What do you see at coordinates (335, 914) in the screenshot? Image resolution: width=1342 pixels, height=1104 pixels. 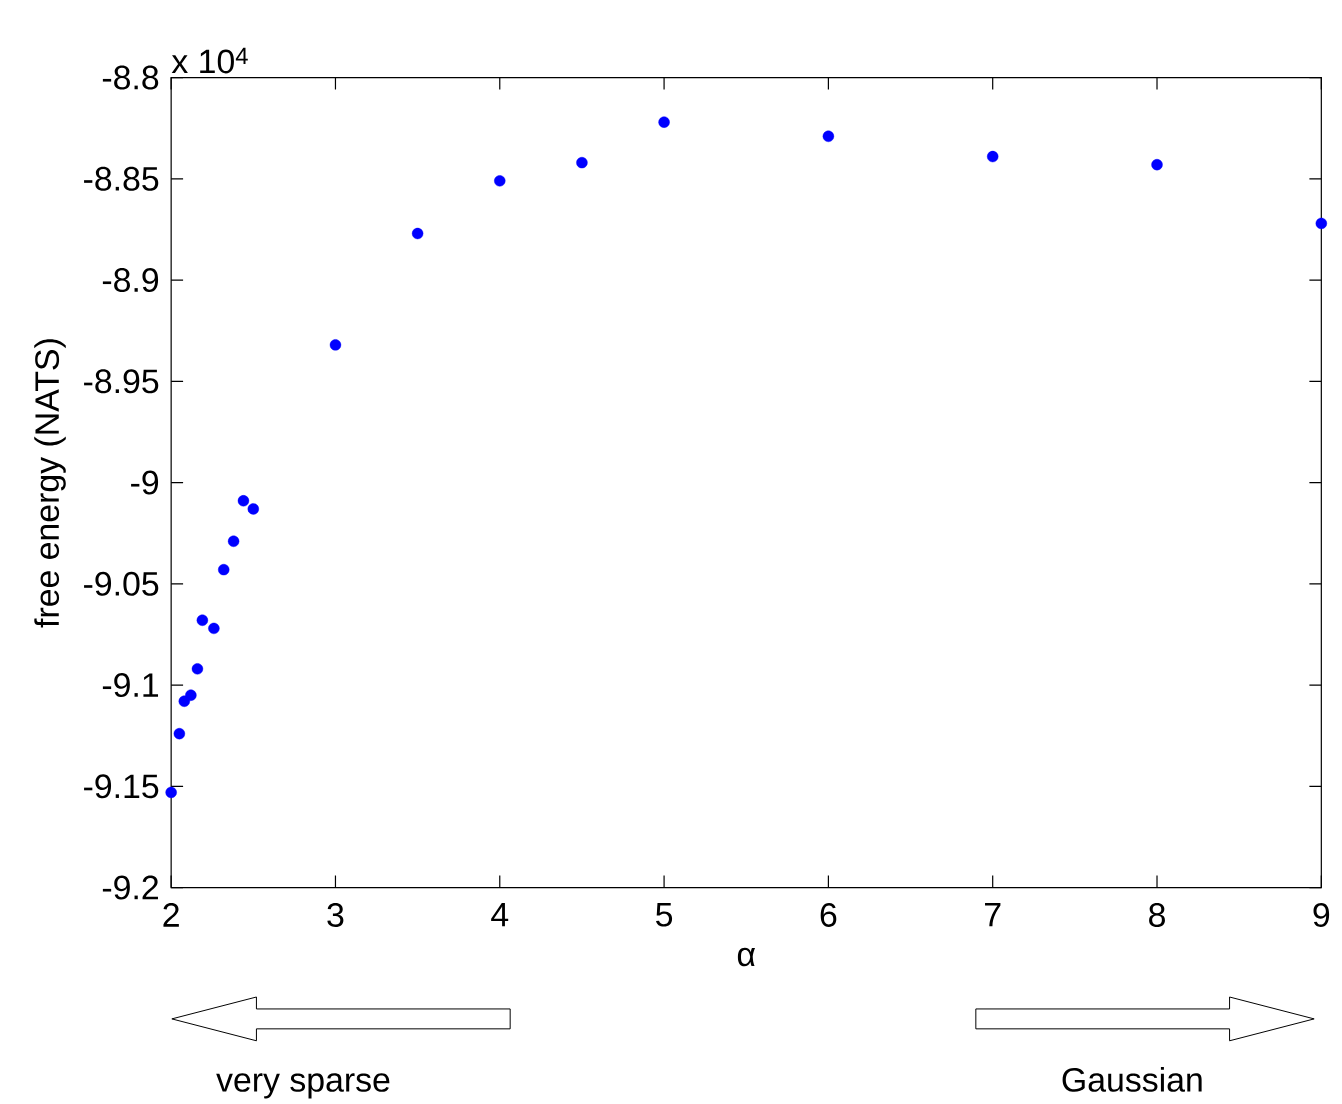 I see `x-tick-label: 3` at bounding box center [335, 914].